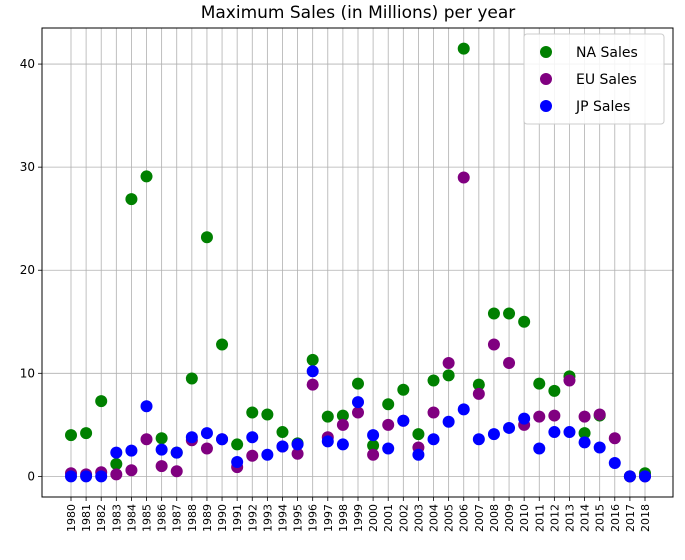 This screenshot has height=560, width=685. I want to click on x-tick-label: 2013, so click(569, 518).